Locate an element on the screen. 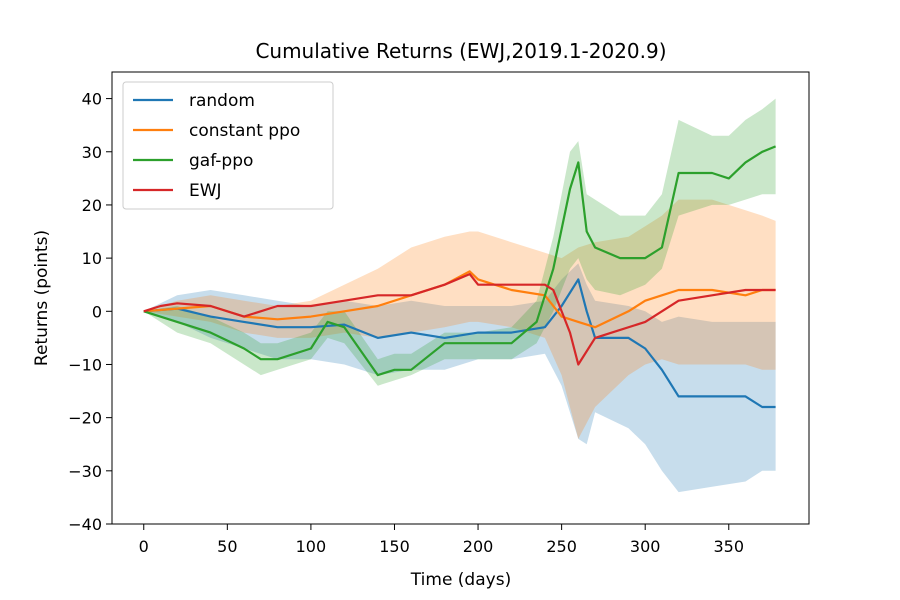 The width and height of the screenshot is (900, 600). legend: random constant ppo gaf-ppo EWJ is located at coordinates (228, 145).